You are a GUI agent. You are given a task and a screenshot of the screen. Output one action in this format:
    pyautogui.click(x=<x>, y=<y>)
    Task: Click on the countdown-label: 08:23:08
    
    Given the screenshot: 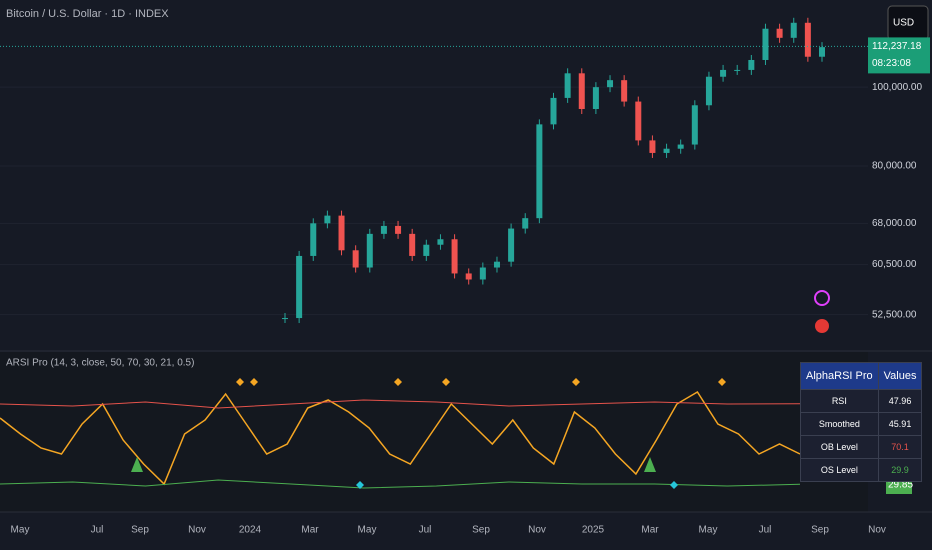 What is the action you would take?
    pyautogui.click(x=891, y=63)
    